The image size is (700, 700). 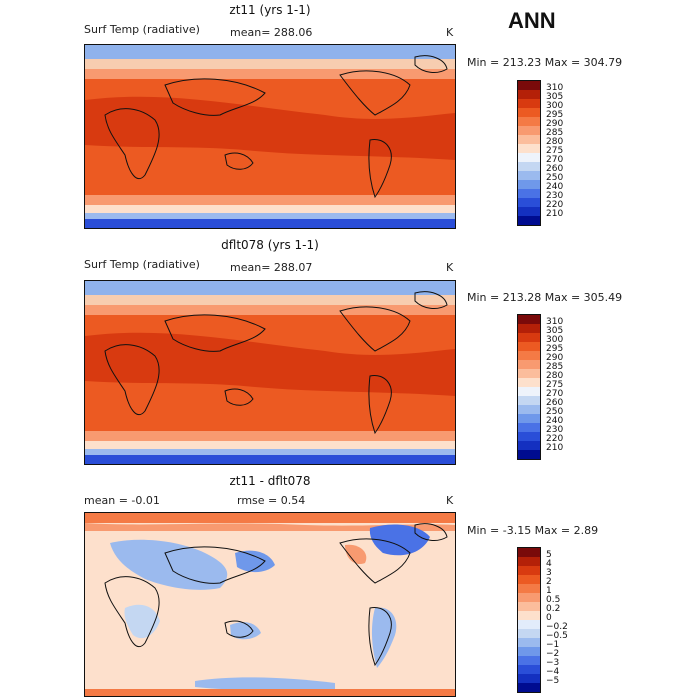 What do you see at coordinates (555, 187) in the screenshot?
I see `panel-1-tick: 240` at bounding box center [555, 187].